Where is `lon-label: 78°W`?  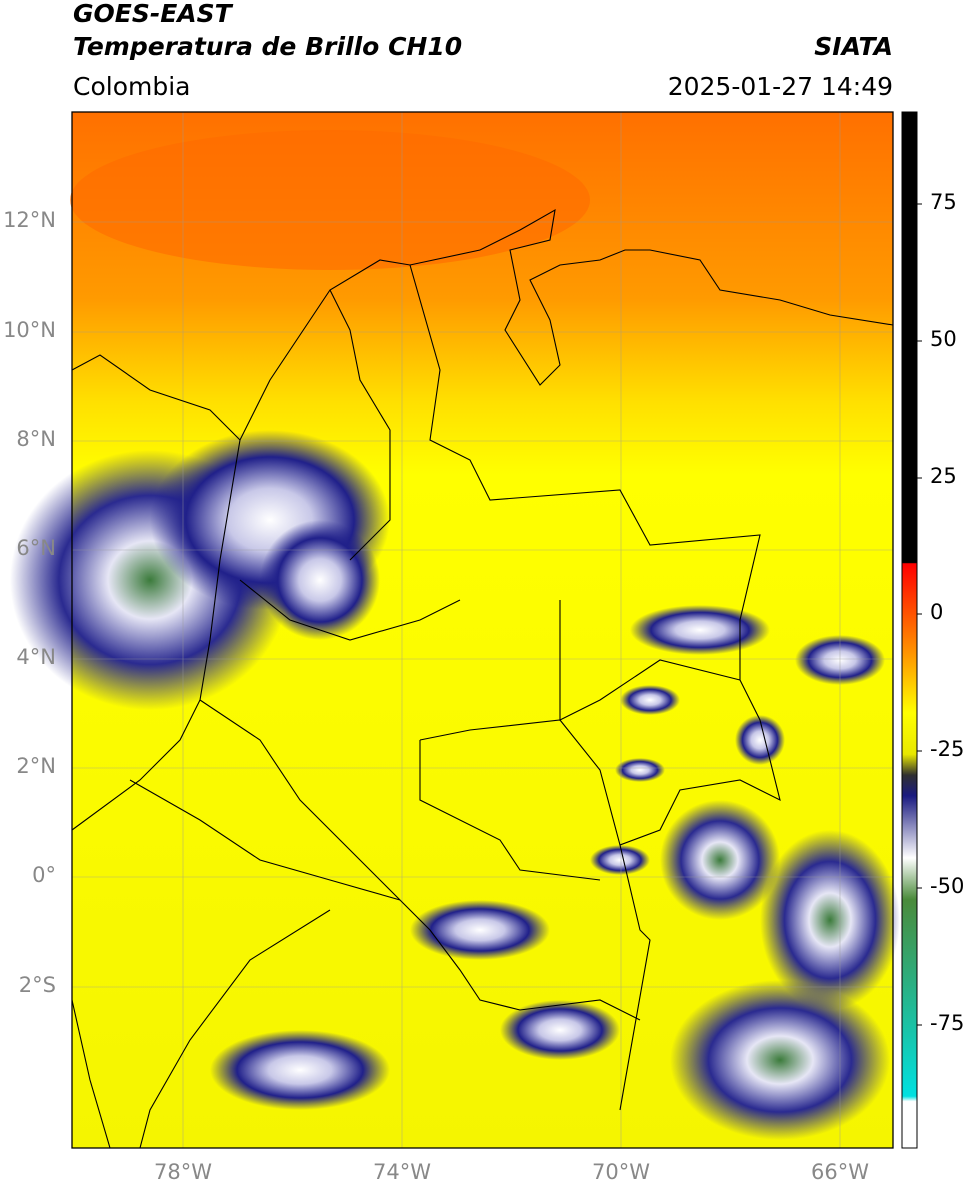
lon-label: 78°W is located at coordinates (183, 1172).